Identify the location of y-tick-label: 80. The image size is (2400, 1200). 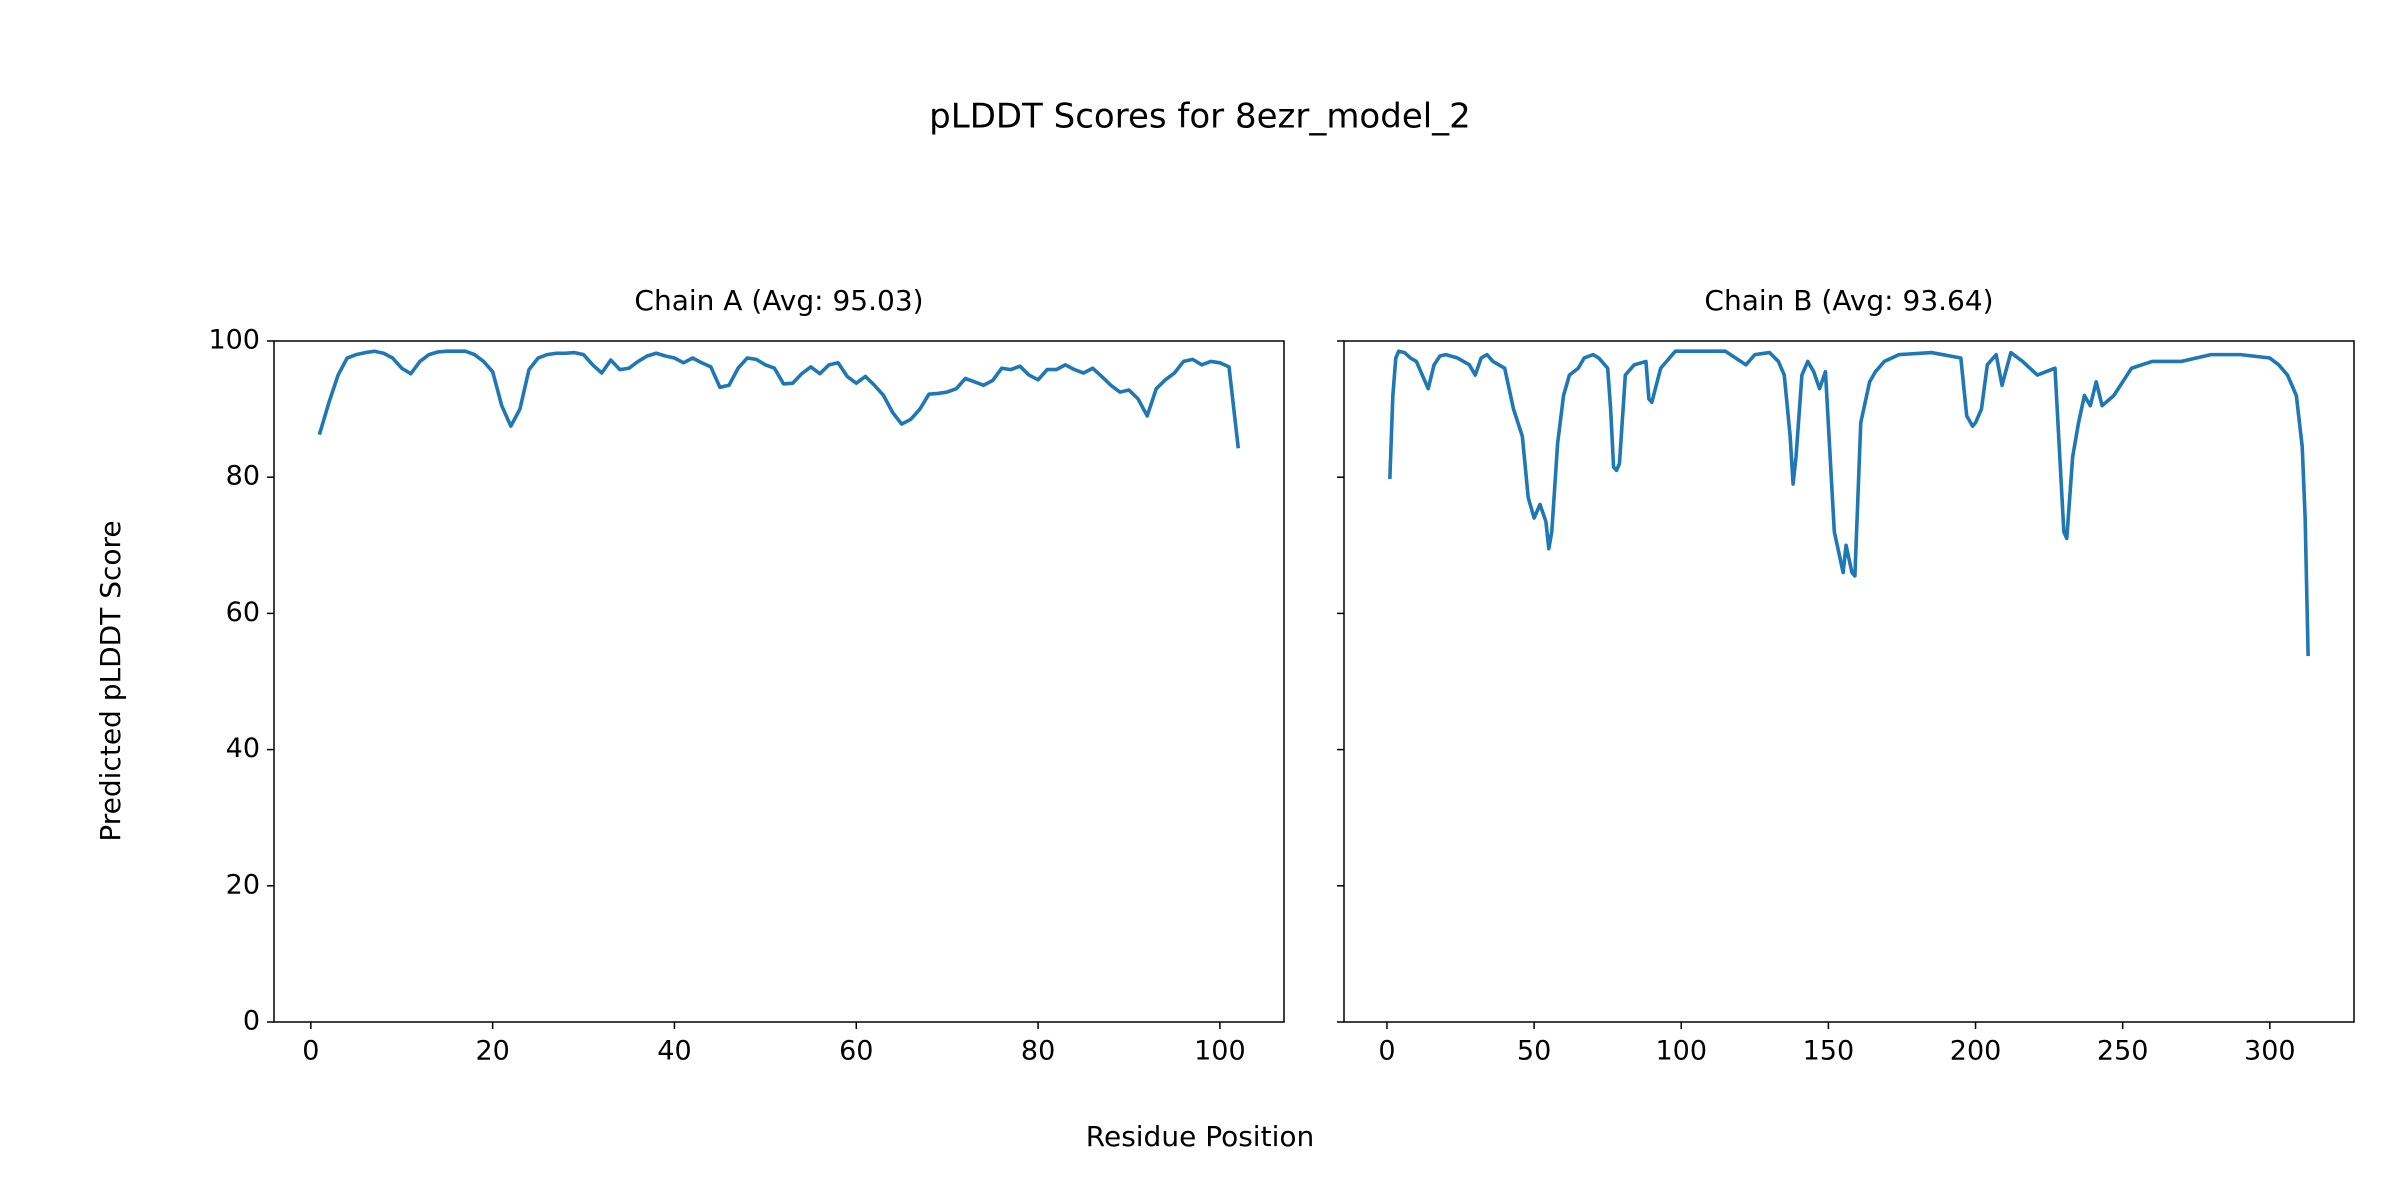
(243, 476).